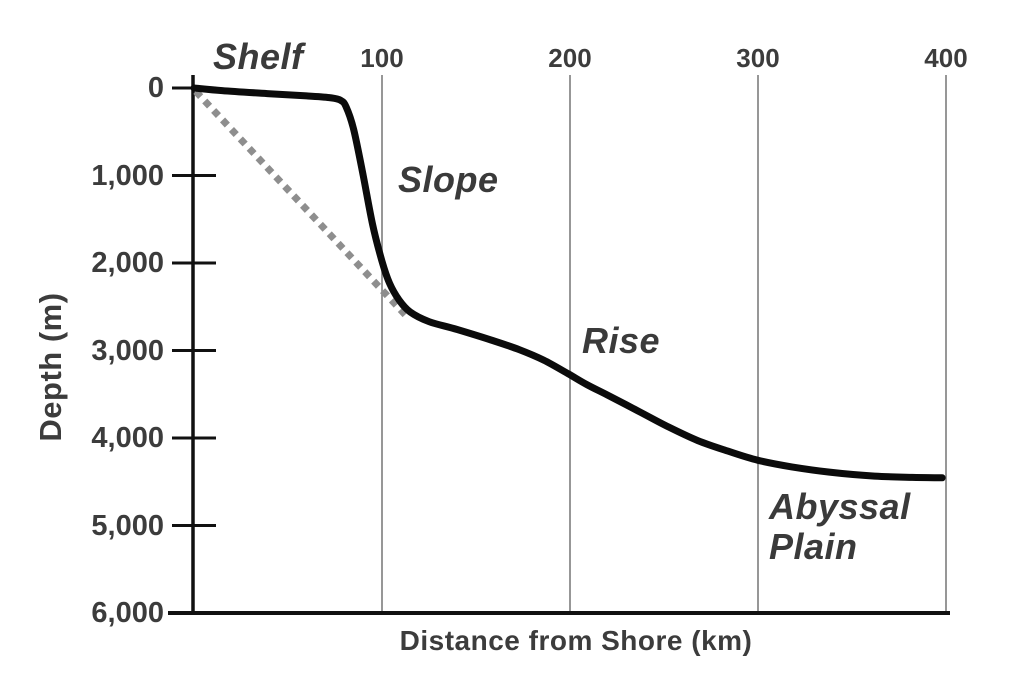  I want to click on y-axis-title: Depth (m), so click(50, 367).